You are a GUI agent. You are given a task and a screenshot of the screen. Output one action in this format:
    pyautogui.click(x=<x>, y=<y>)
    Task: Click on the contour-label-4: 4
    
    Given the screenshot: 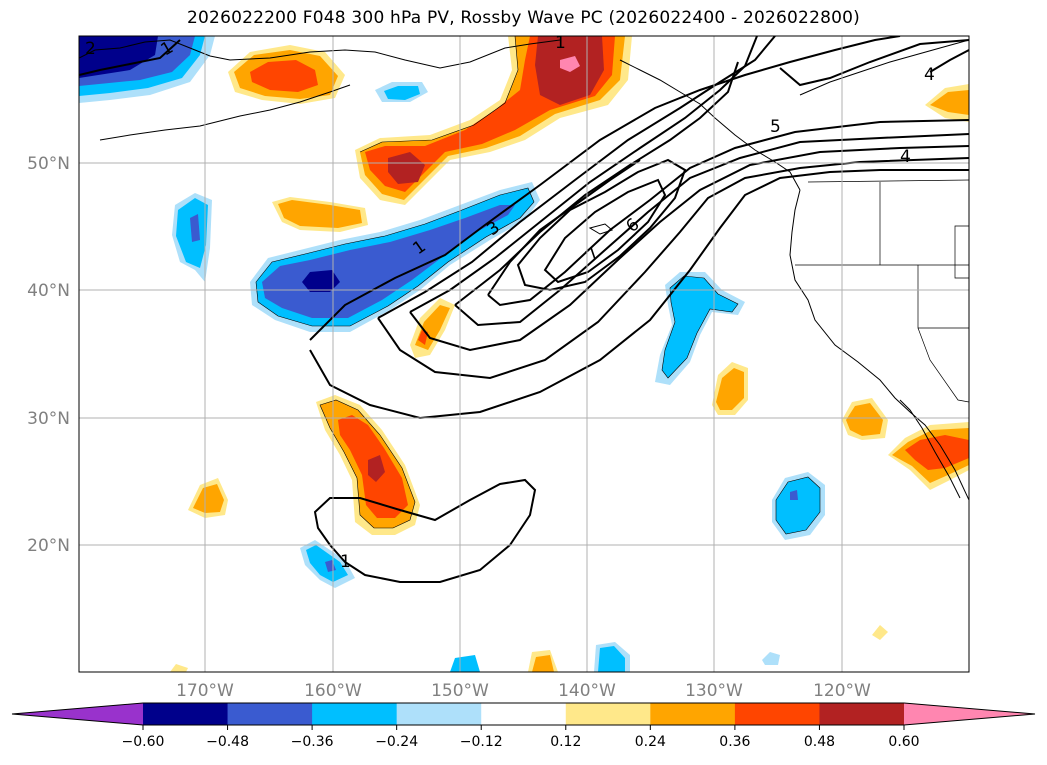 What is the action you would take?
    pyautogui.click(x=905, y=157)
    